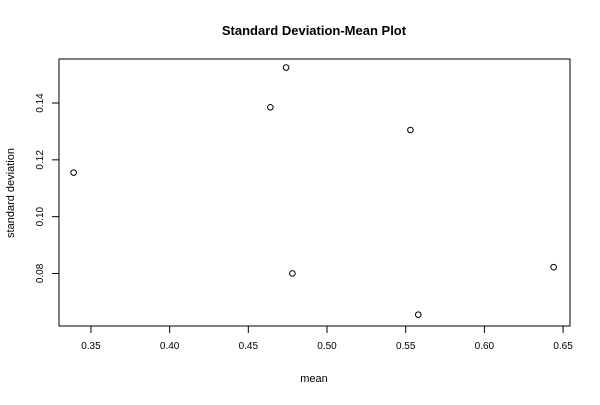 The height and width of the screenshot is (405, 600). Describe the element at coordinates (40, 216) in the screenshot. I see `y-tick-label: 0.10` at that location.